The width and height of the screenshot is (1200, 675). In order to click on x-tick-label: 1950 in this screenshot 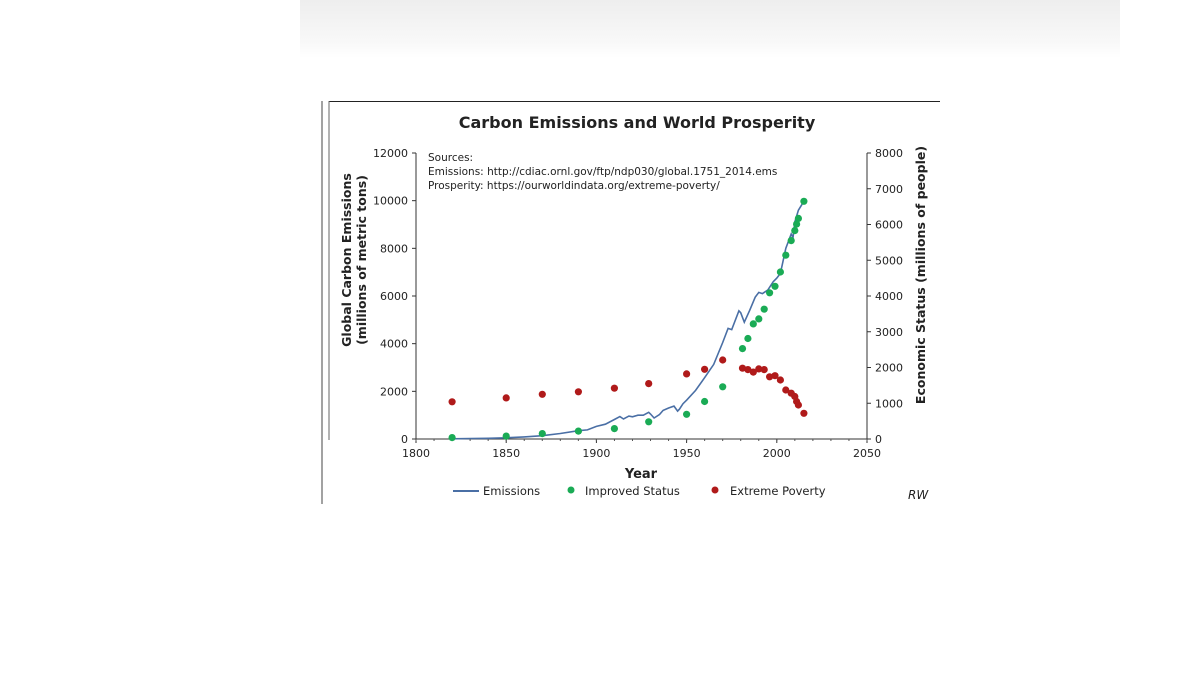, I will do `click(687, 453)`.